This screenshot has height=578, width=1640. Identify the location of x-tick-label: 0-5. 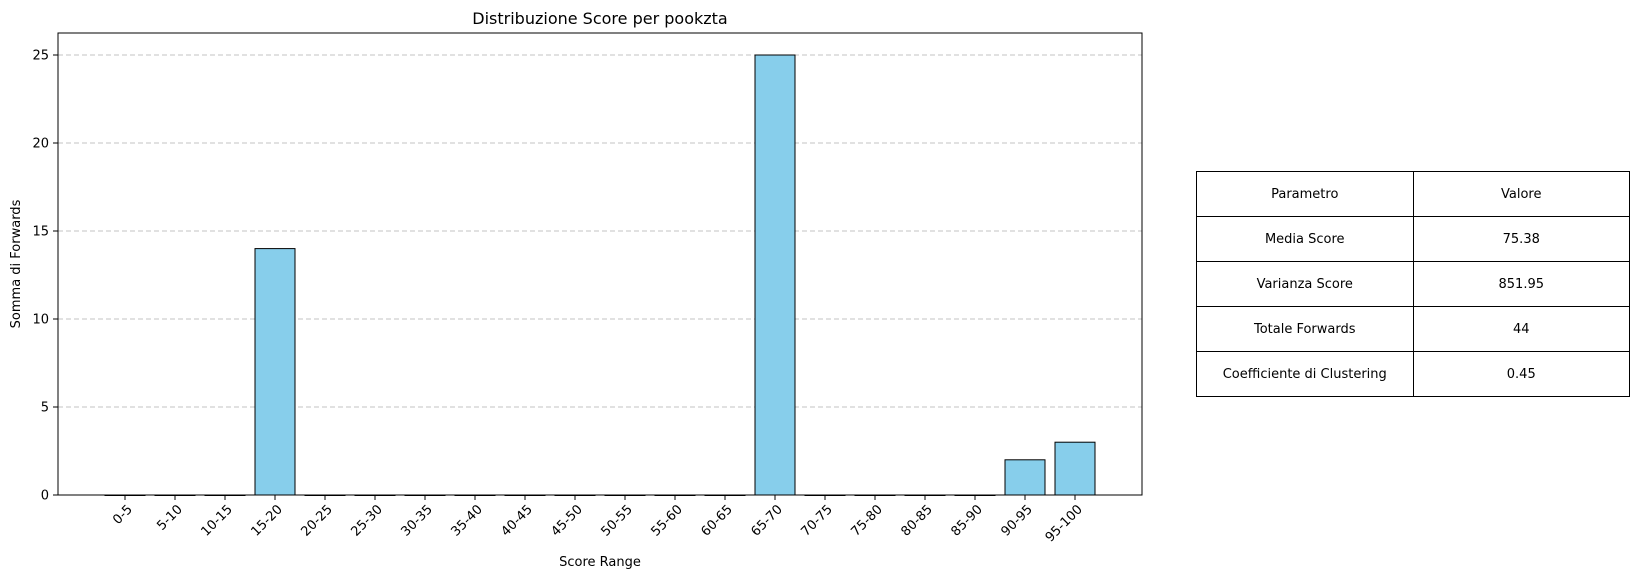
(123, 515).